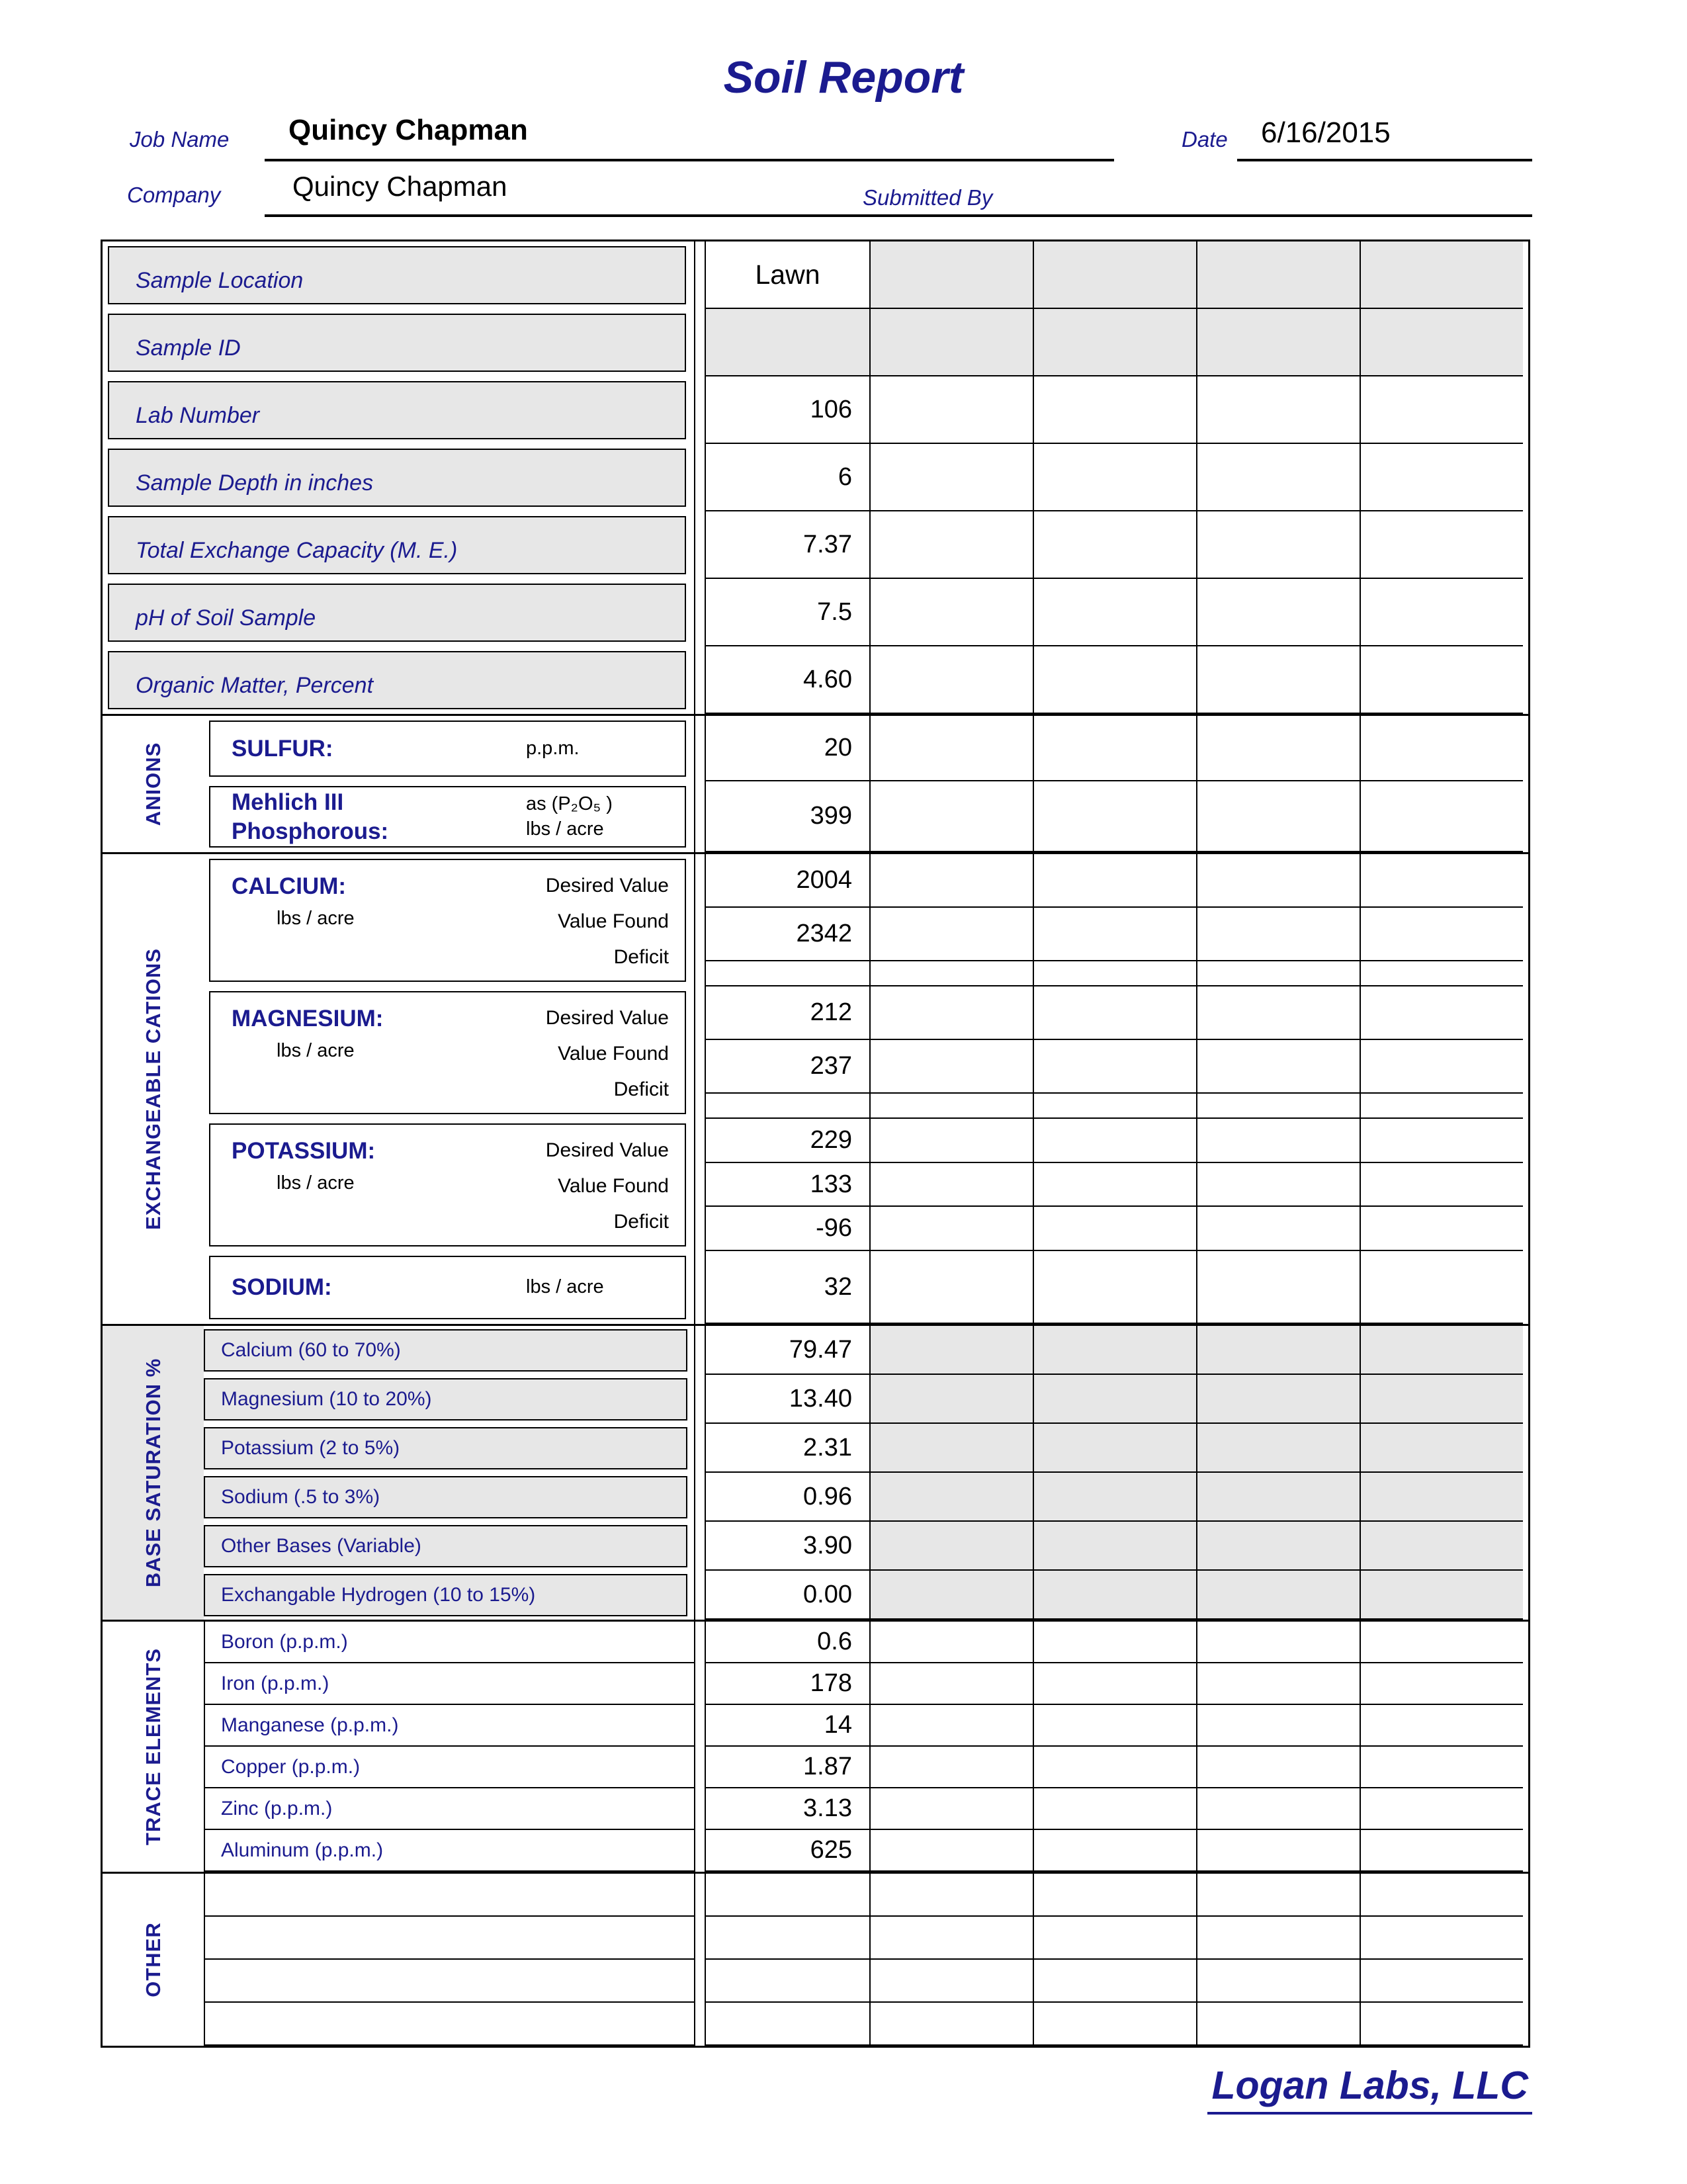 The image size is (1687, 2184). What do you see at coordinates (1326, 132) in the screenshot?
I see `date-value: 6/16/2015` at bounding box center [1326, 132].